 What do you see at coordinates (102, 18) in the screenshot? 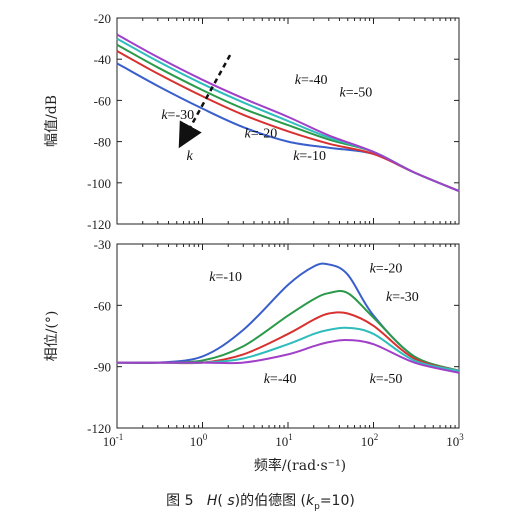
I see `y-tick-label: -20` at bounding box center [102, 18].